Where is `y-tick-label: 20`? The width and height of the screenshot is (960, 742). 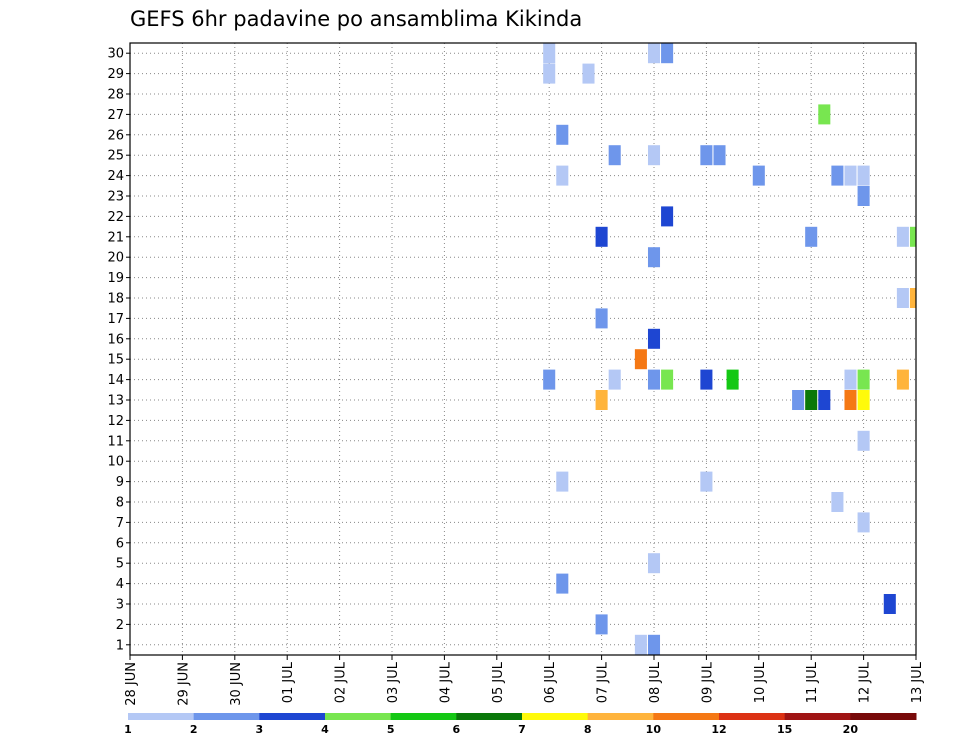
y-tick-label: 20 is located at coordinates (115, 258).